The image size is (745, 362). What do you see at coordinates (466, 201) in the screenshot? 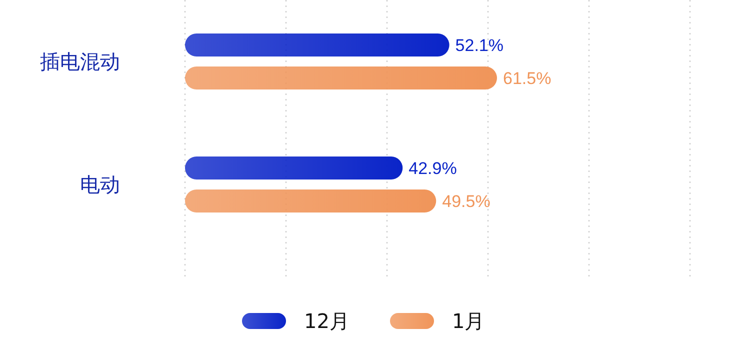
I see `data-label: 49.5%` at bounding box center [466, 201].